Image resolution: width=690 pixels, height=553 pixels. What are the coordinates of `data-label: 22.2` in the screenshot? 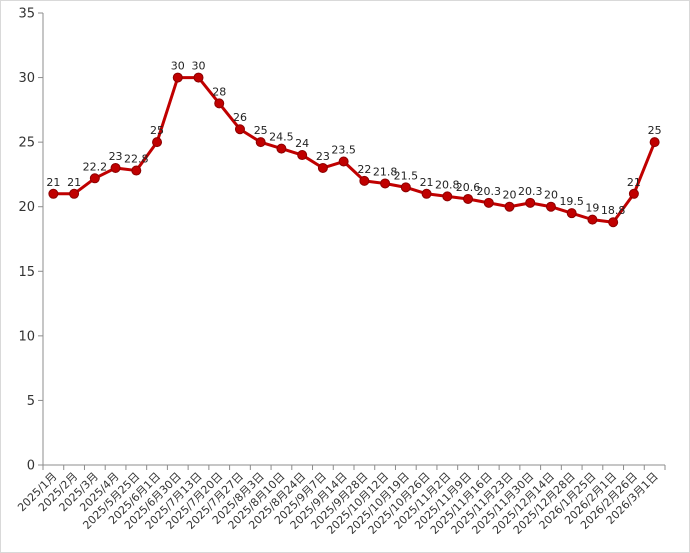 It's located at (95, 166).